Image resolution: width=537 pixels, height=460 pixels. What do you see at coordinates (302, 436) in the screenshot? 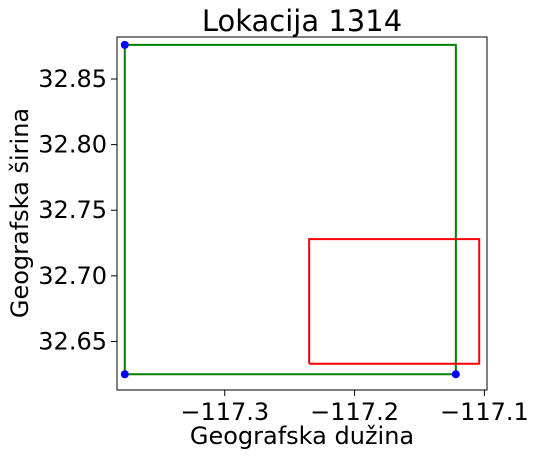
I see `x-axis-label: Geografska dužina` at bounding box center [302, 436].